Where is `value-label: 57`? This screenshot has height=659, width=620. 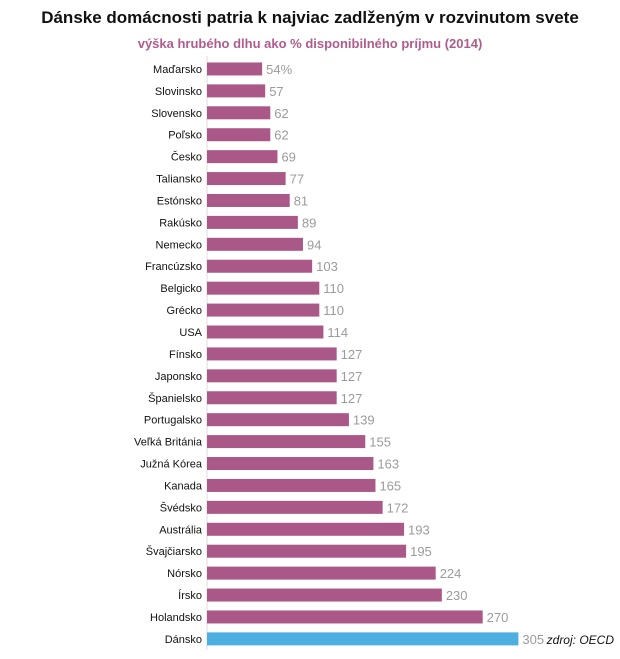 value-label: 57 is located at coordinates (276, 91).